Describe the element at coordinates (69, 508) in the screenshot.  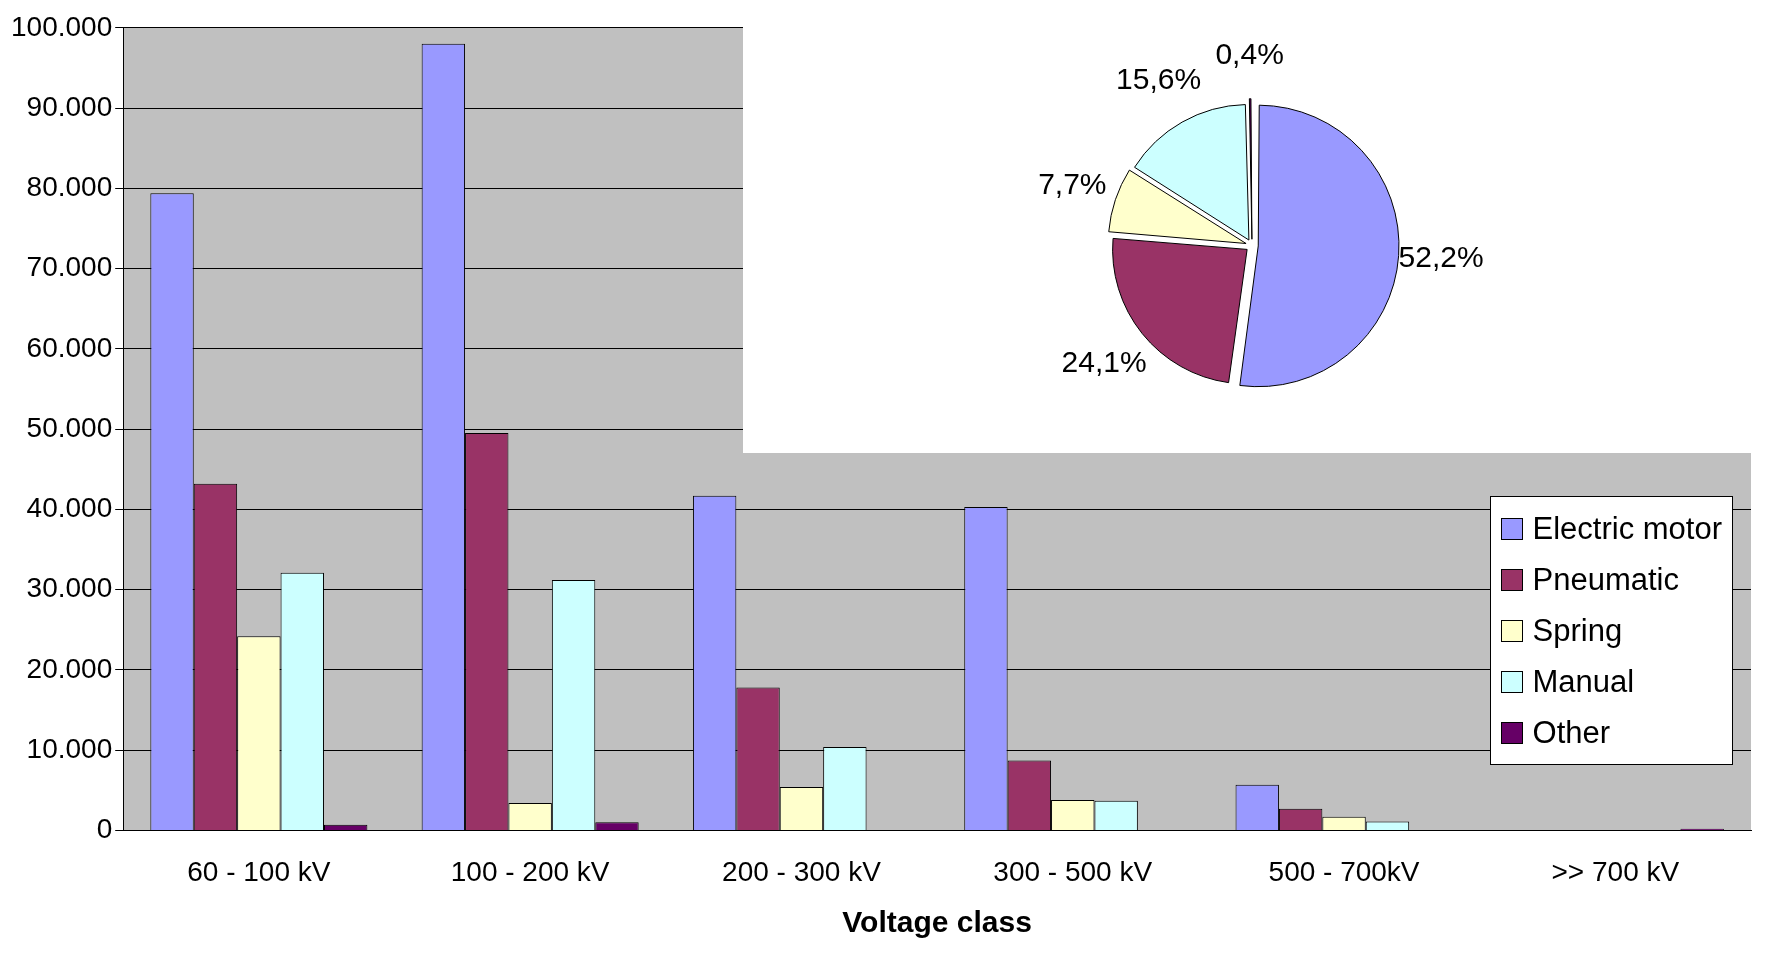
I see `y-tick-label: 40.000` at that location.